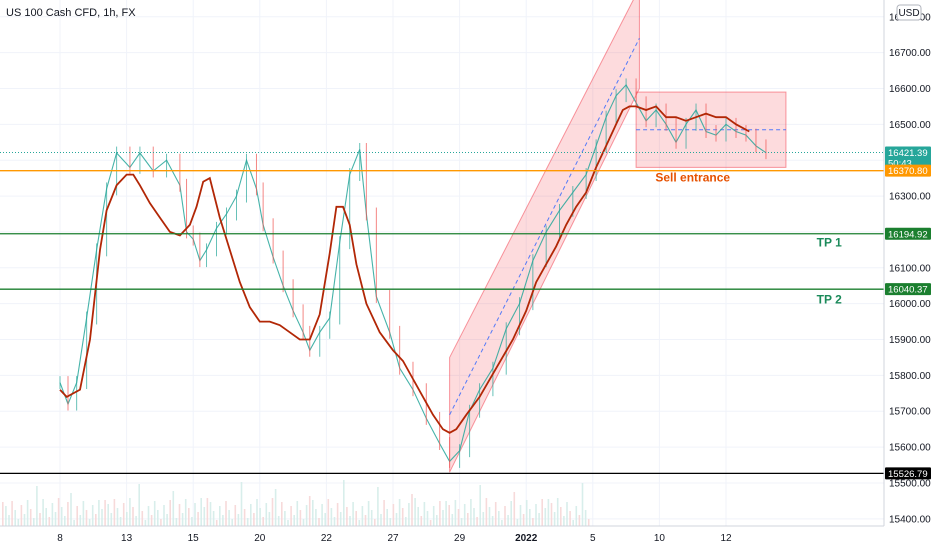 The width and height of the screenshot is (932, 550). What do you see at coordinates (296, 503) in the screenshot?
I see `volume-bars` at bounding box center [296, 503].